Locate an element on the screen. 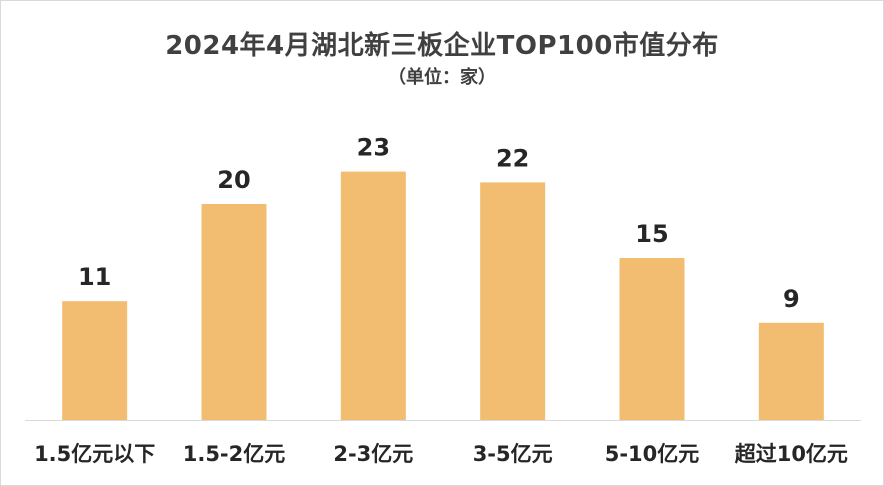 The width and height of the screenshot is (884, 486). chart-subtitle: （单位：家） is located at coordinates (442, 77).